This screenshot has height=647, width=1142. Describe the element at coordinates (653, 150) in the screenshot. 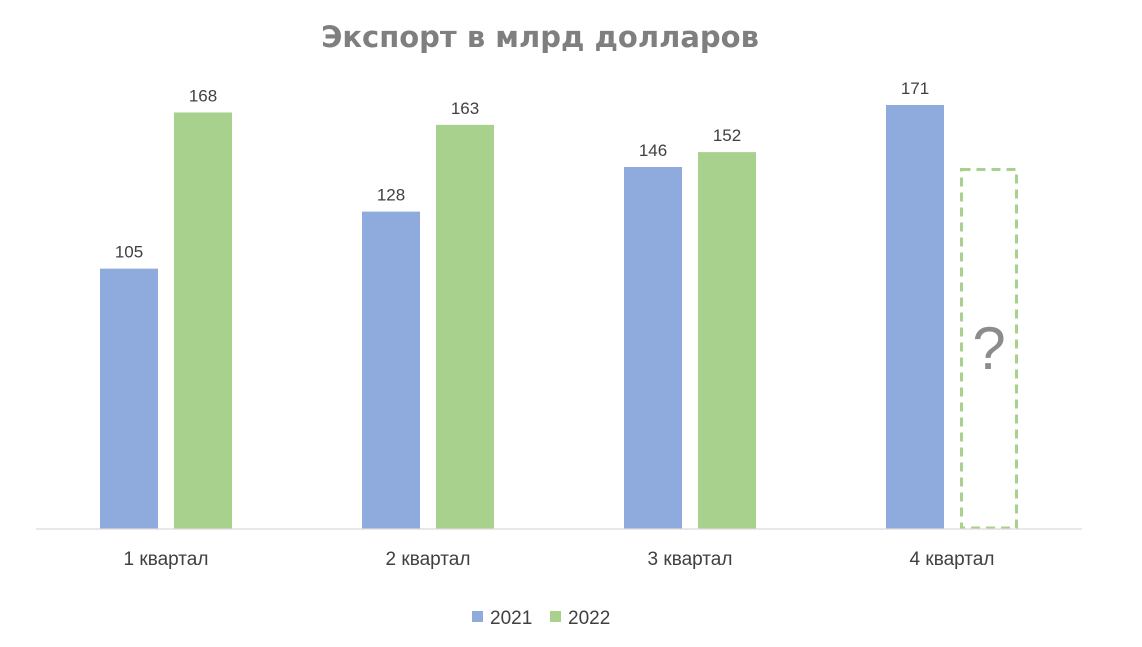

I see `data-label-2021-3: 146` at that location.